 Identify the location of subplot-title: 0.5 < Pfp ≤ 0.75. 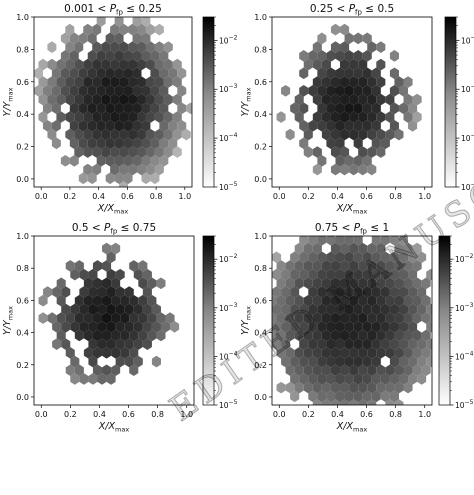
(114, 229).